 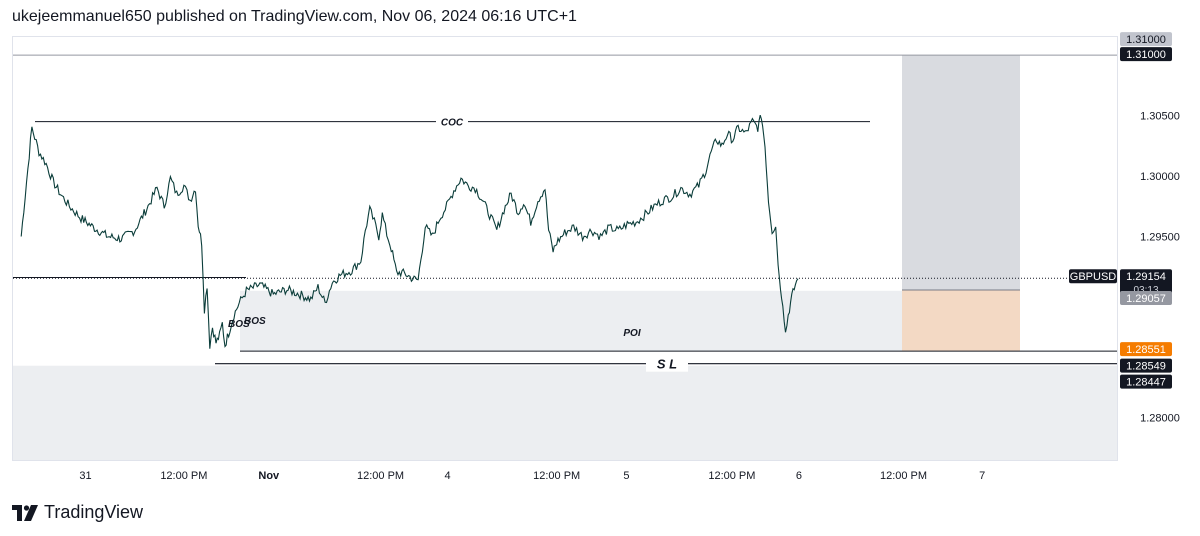 I want to click on current-price-tag-text: 1.29154, so click(x=1146, y=277).